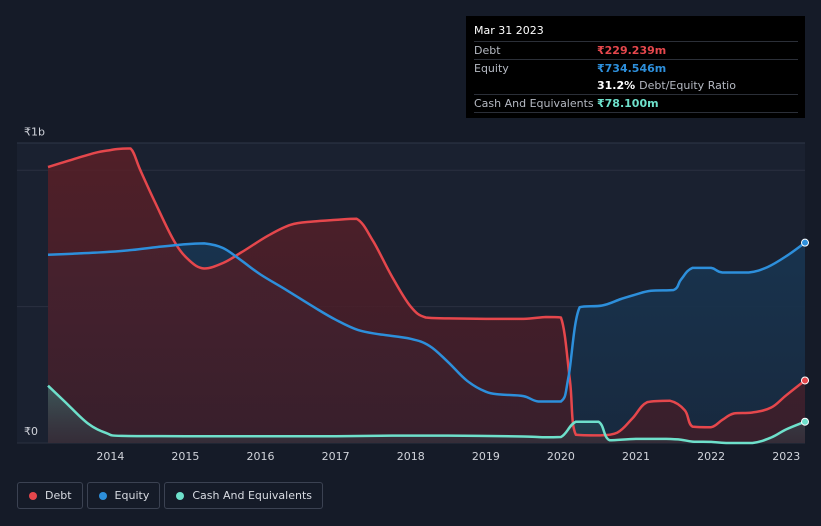  I want to click on equity-dot-icon, so click(102, 495).